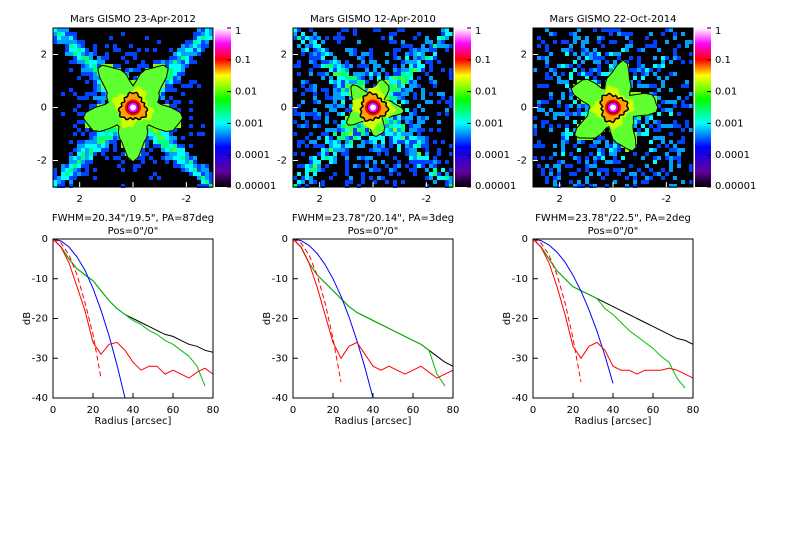 The image size is (800, 560). Describe the element at coordinates (255, 186) in the screenshot. I see `colorbar-label: 0.00001` at that location.